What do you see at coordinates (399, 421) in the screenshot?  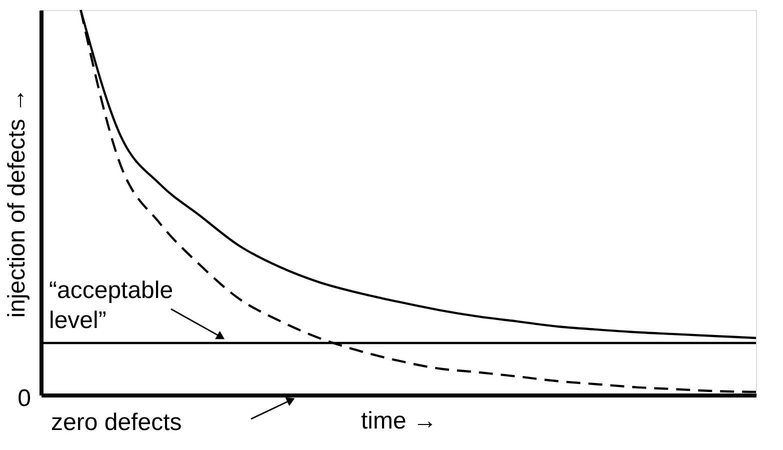 I see `x-axis-title: time →` at bounding box center [399, 421].